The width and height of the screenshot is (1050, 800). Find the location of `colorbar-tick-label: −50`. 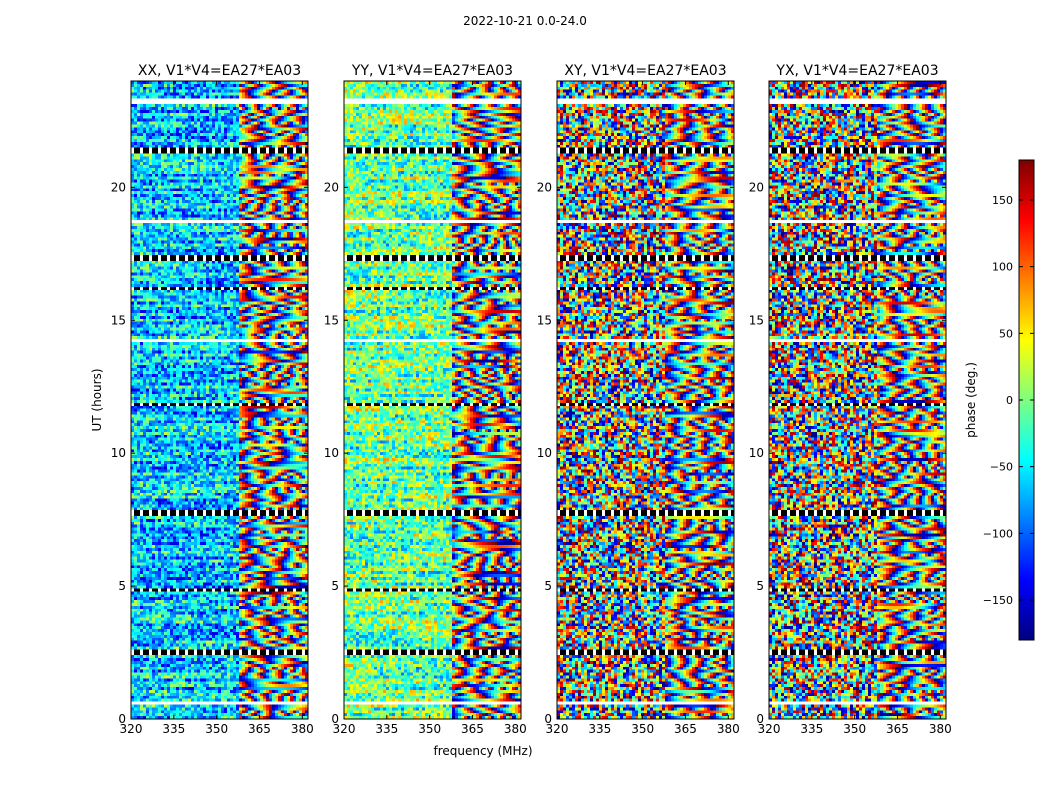

colorbar-tick-label: −50 is located at coordinates (1001, 467).